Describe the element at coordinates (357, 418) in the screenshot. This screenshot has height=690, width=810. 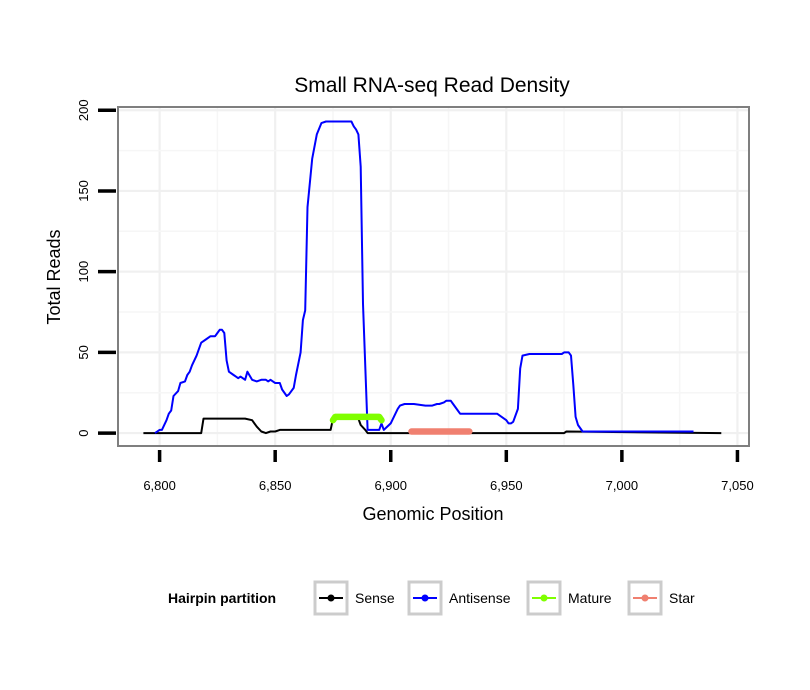
I see `series-line-mature` at that location.